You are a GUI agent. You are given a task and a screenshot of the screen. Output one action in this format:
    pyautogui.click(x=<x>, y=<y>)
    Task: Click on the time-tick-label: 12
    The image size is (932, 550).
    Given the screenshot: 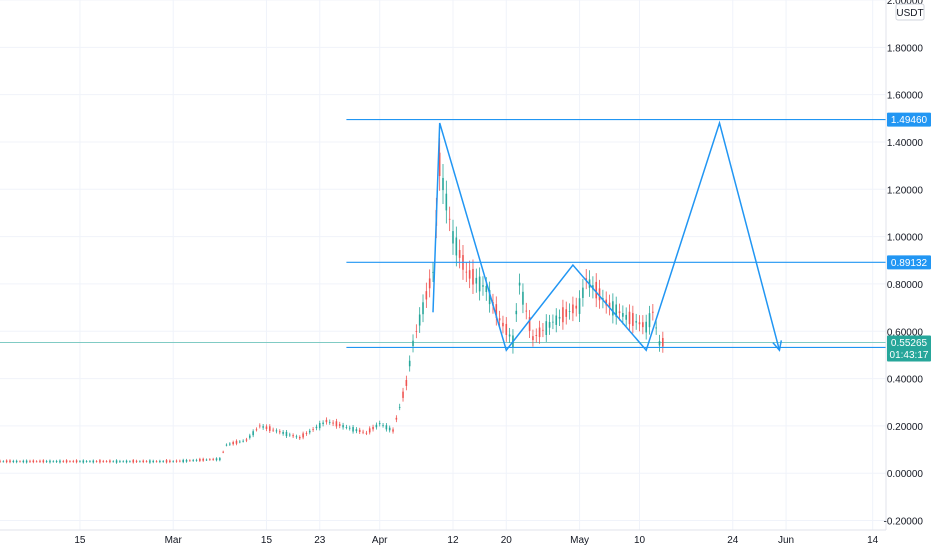 What is the action you would take?
    pyautogui.click(x=453, y=540)
    